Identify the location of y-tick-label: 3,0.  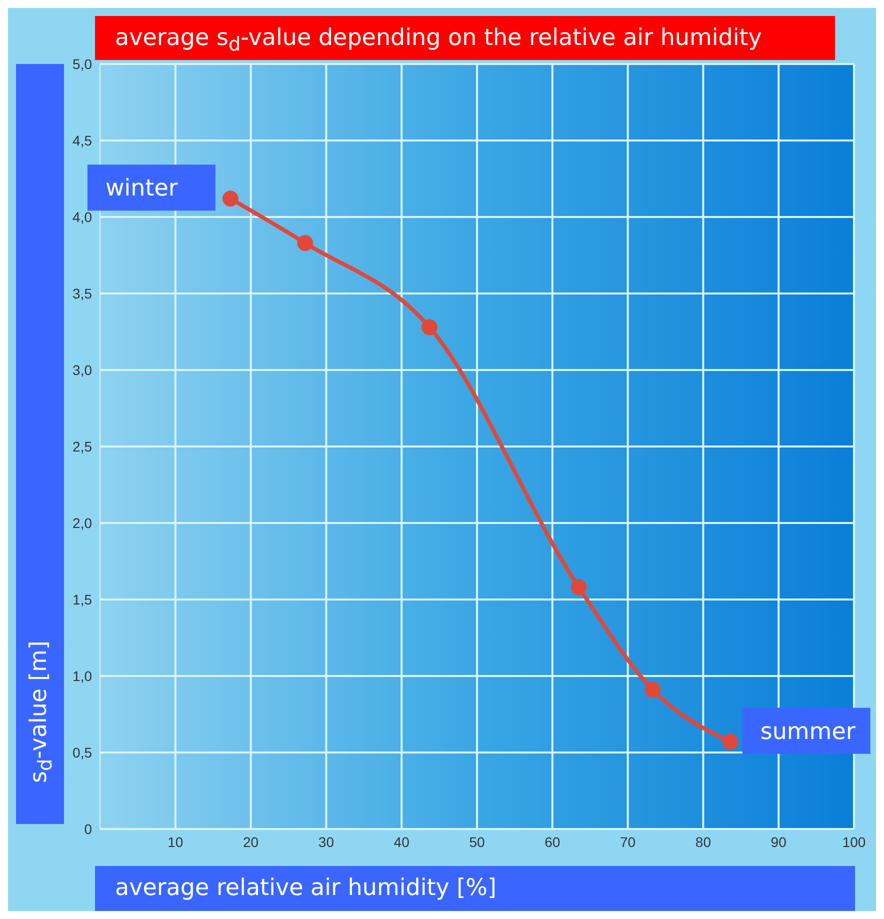
(82, 370).